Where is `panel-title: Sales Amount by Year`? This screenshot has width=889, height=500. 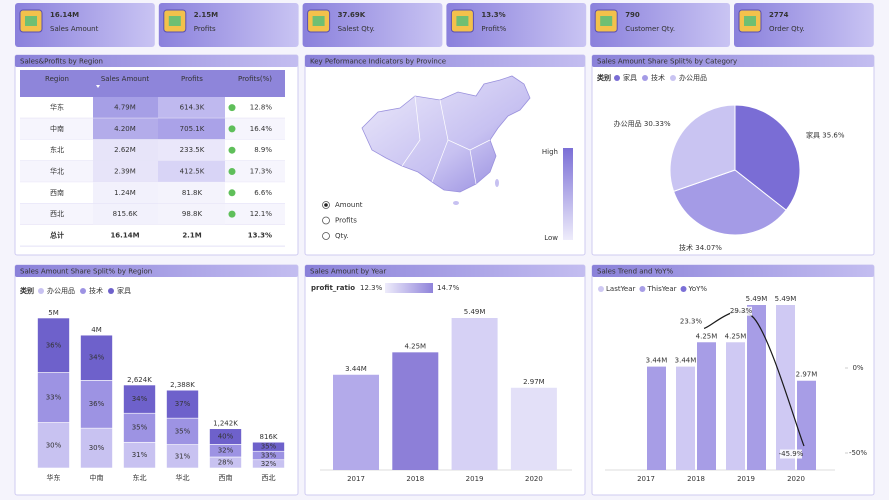 panel-title: Sales Amount by Year is located at coordinates (348, 272).